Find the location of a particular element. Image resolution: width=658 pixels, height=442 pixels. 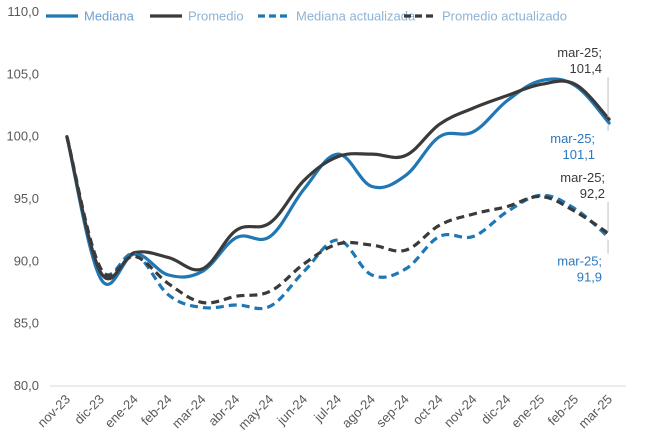

y-tick-label: 100,0 is located at coordinates (22, 136).